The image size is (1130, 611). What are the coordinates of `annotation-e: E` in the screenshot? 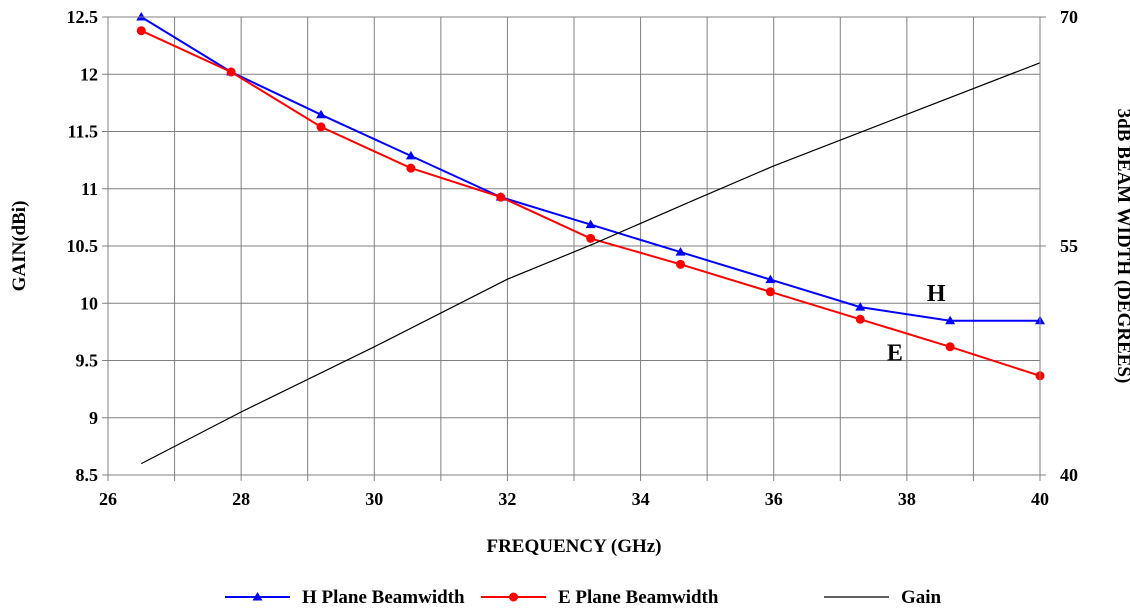 It's located at (895, 354).